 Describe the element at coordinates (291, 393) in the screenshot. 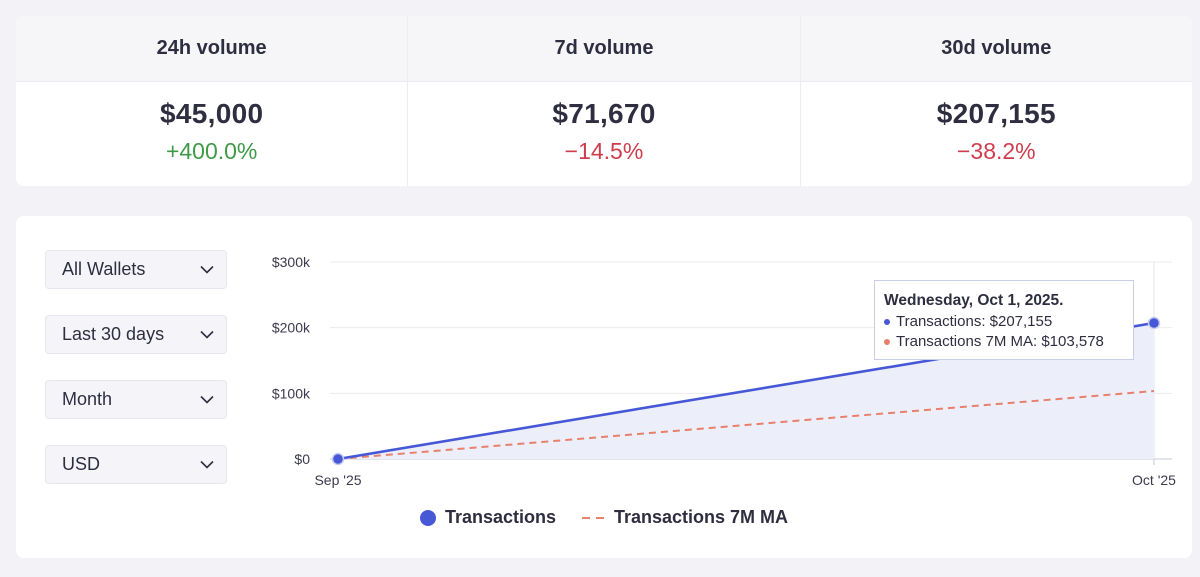

I see `y-tick-label: $100k` at that location.